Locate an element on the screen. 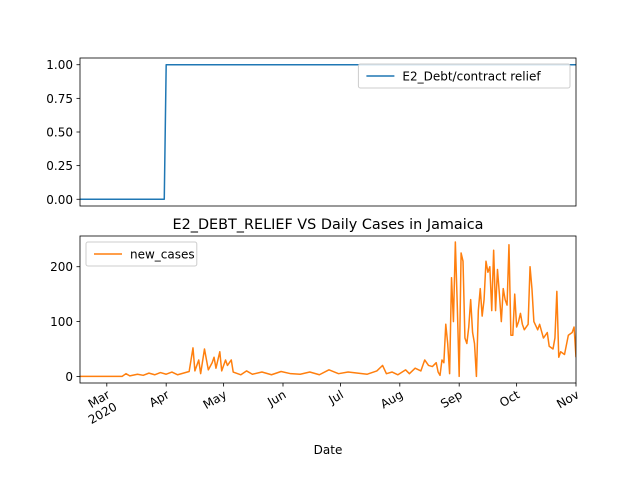 This screenshot has width=640, height=480. y-tick-label: 0.25 is located at coordinates (59, 166).